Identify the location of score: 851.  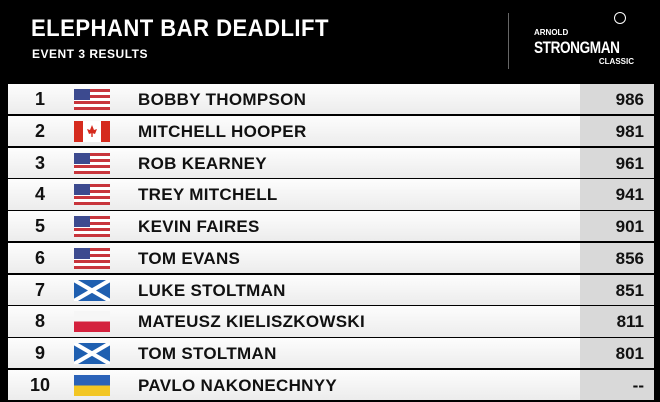
(617, 289).